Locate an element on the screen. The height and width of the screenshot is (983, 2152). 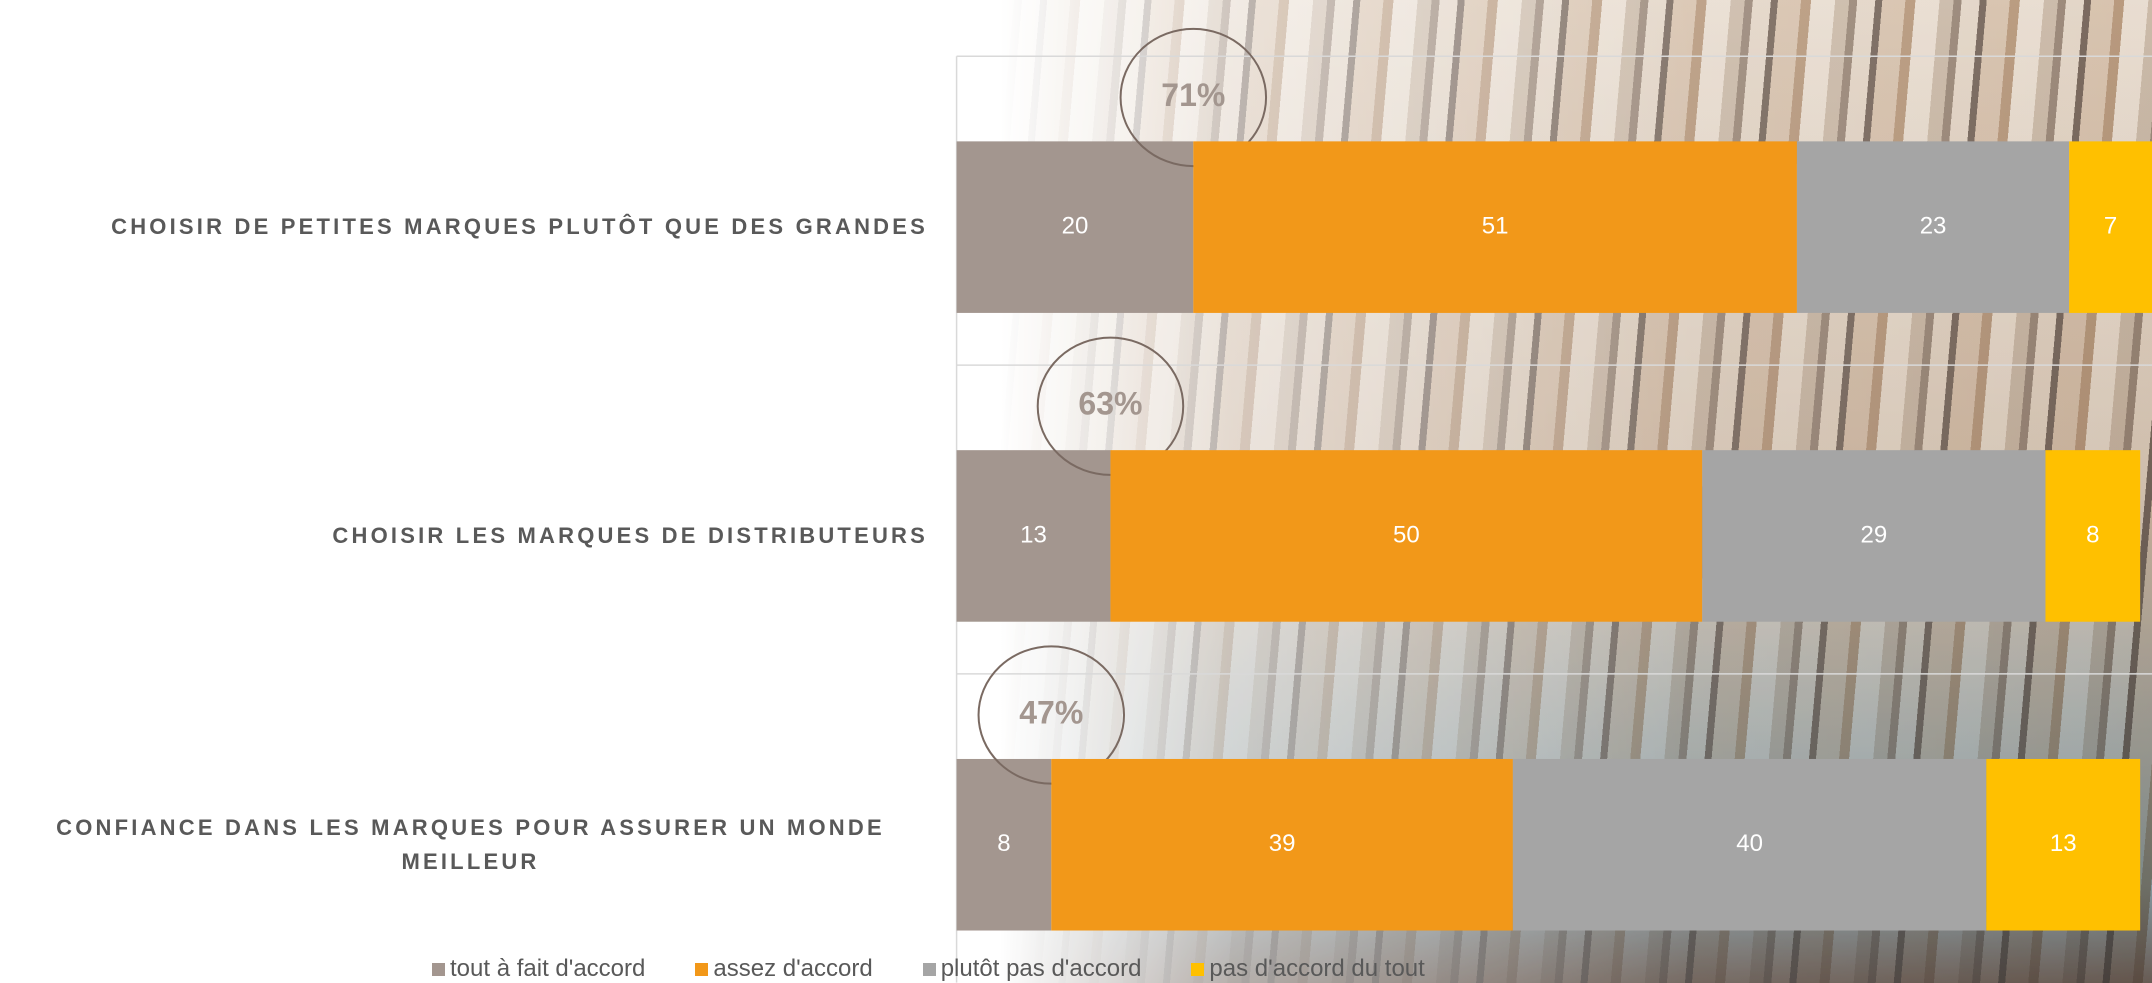
value-label: 23 is located at coordinates (1933, 225).